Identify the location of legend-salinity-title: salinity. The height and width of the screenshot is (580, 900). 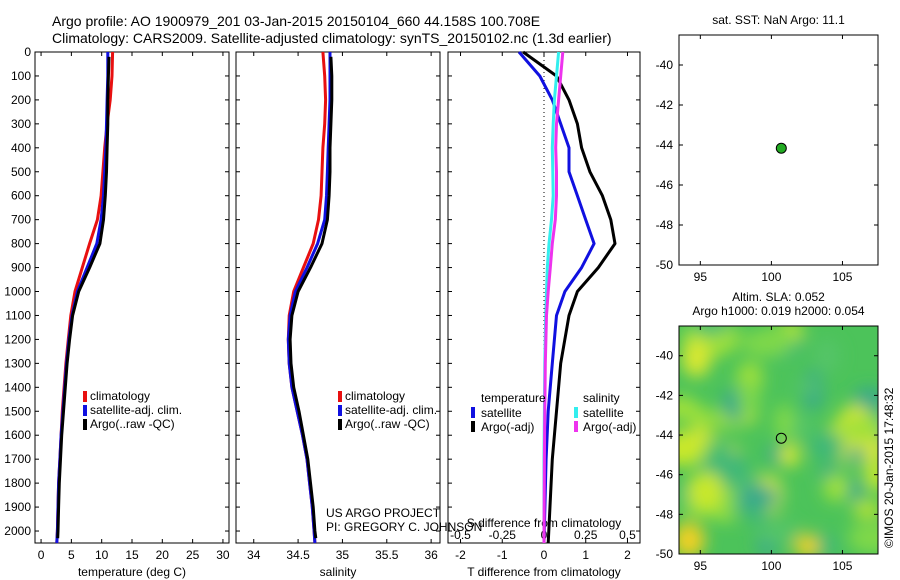
(601, 398).